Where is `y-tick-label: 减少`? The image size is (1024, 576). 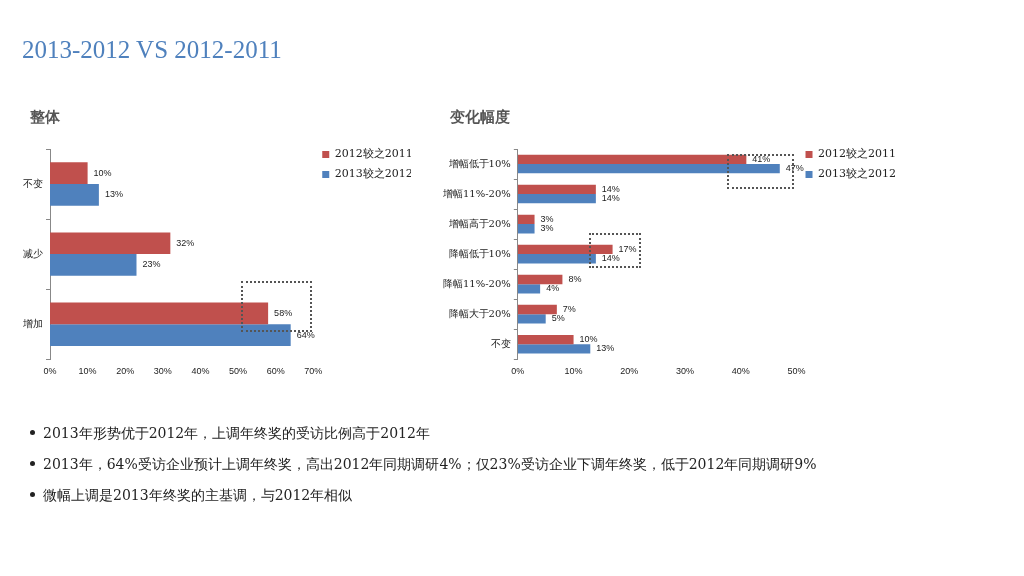
y-tick-label: 减少 is located at coordinates (33, 253).